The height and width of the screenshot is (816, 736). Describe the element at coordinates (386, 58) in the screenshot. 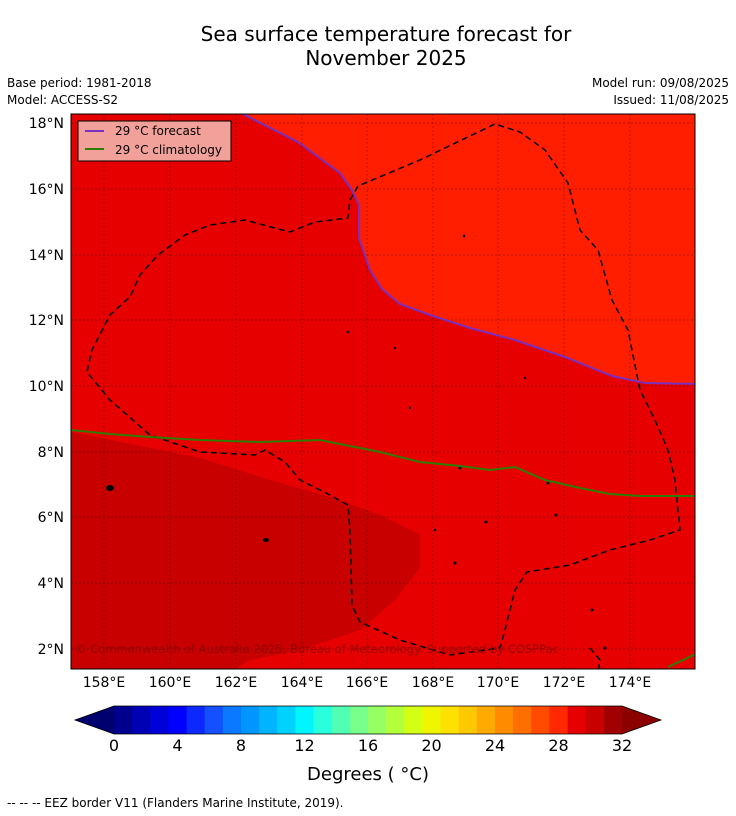

I see `title-line-2: November 2025` at that location.